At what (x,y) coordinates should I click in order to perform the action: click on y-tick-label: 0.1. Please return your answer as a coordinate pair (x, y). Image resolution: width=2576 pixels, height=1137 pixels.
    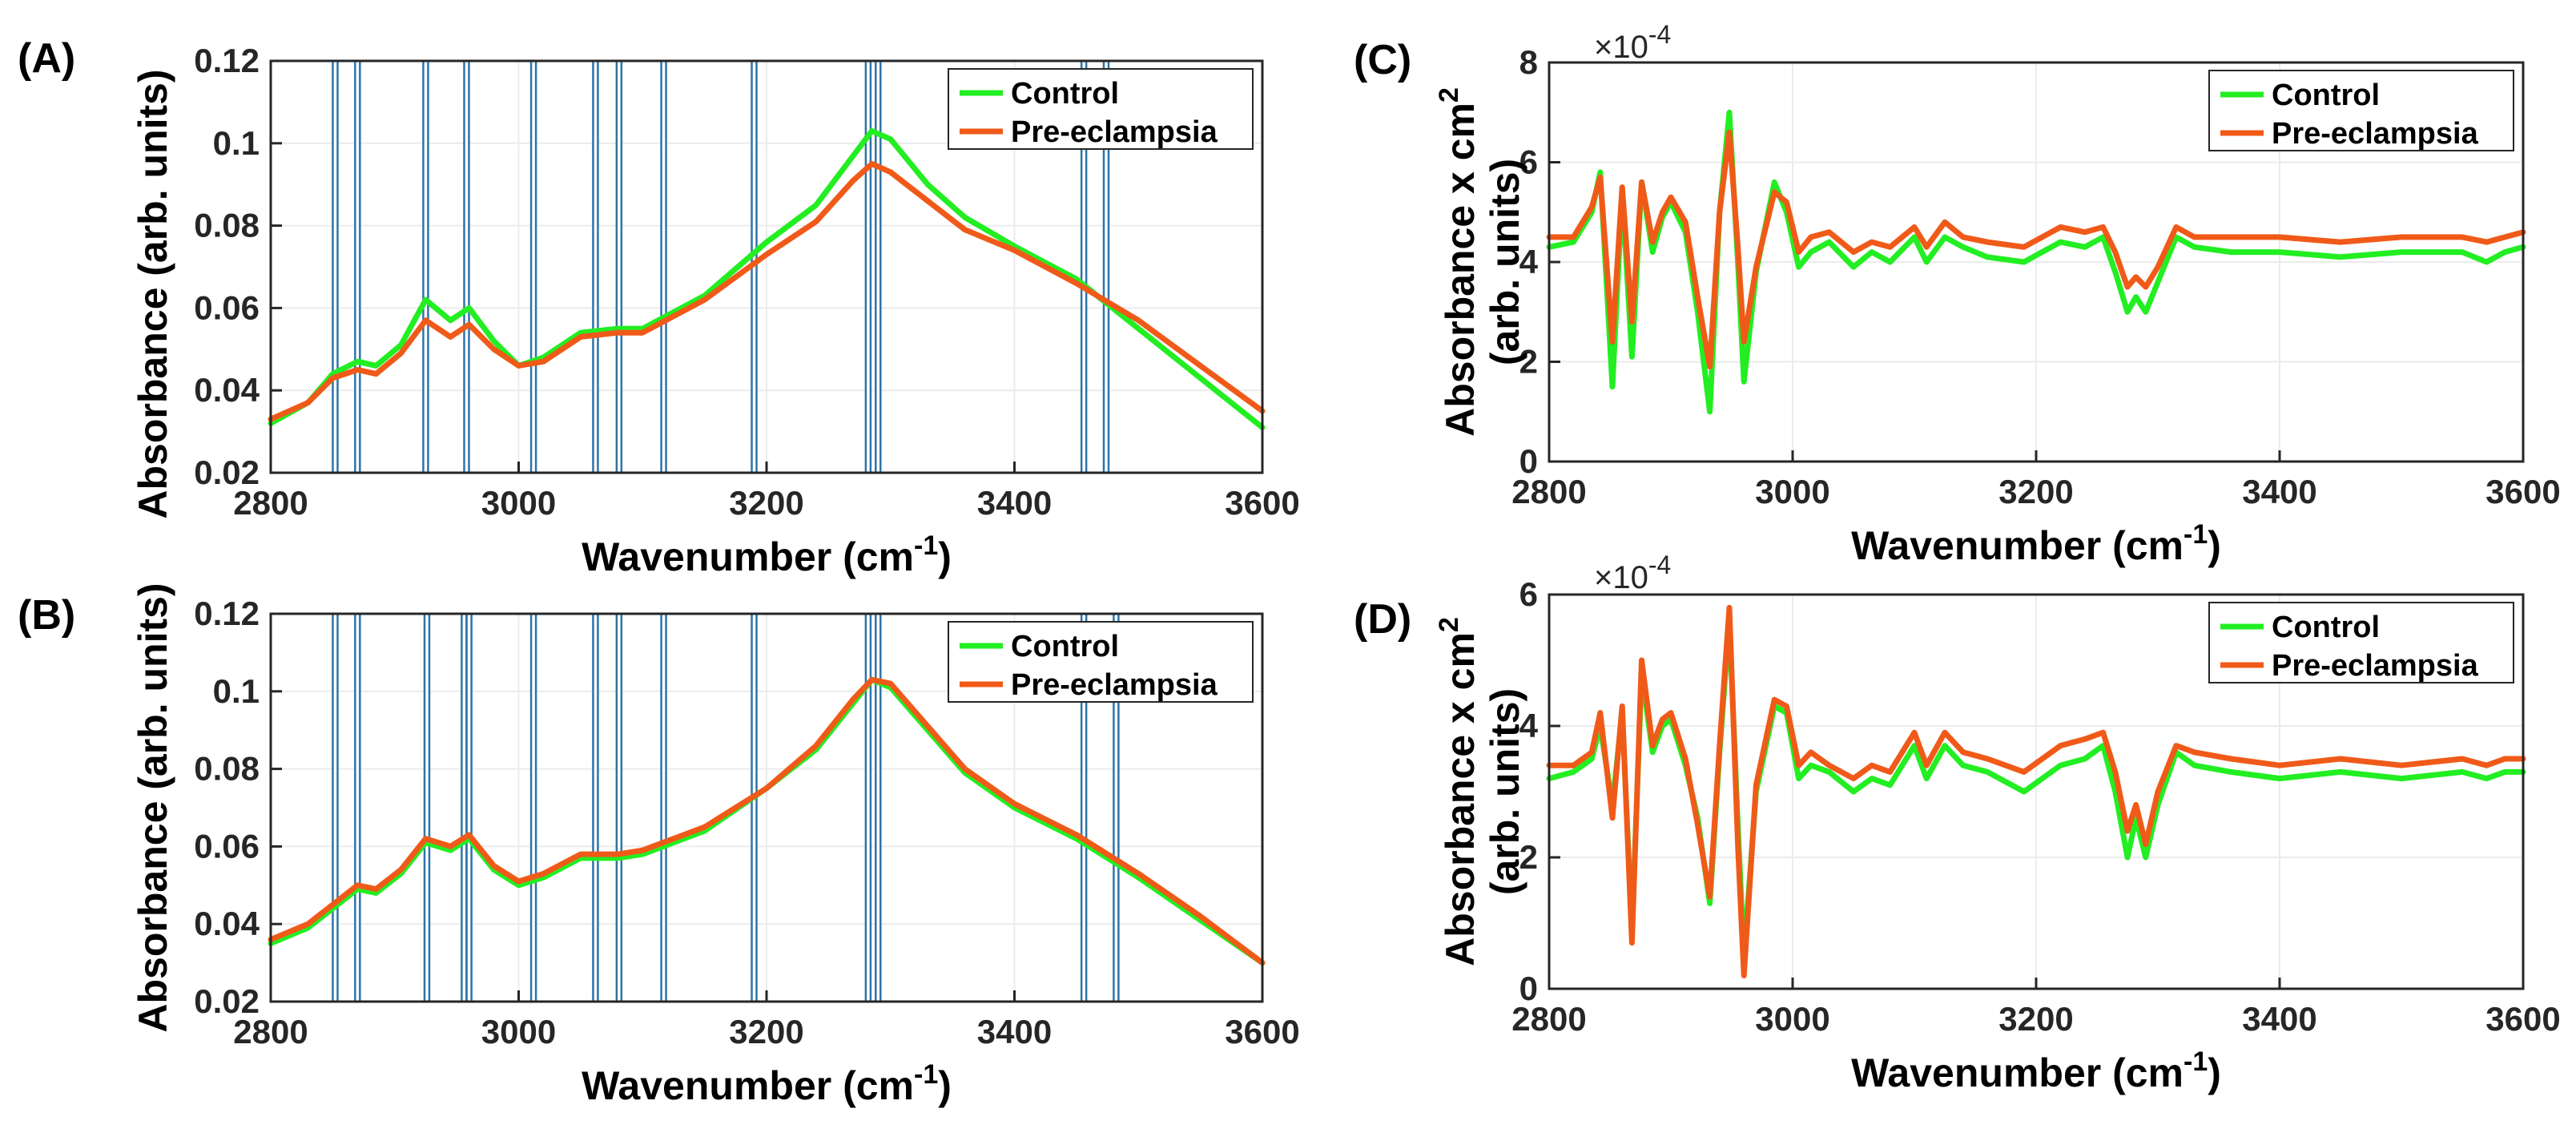
    Looking at the image, I should click on (236, 691).